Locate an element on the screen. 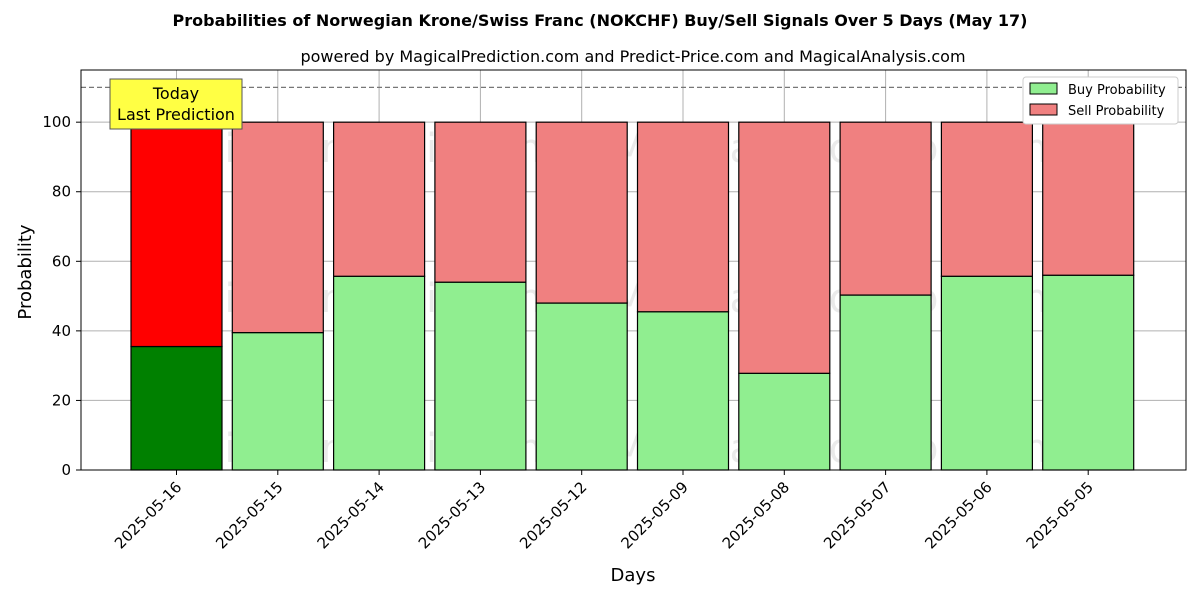 The height and width of the screenshot is (600, 1200). x-axis-label: Days is located at coordinates (633, 575).